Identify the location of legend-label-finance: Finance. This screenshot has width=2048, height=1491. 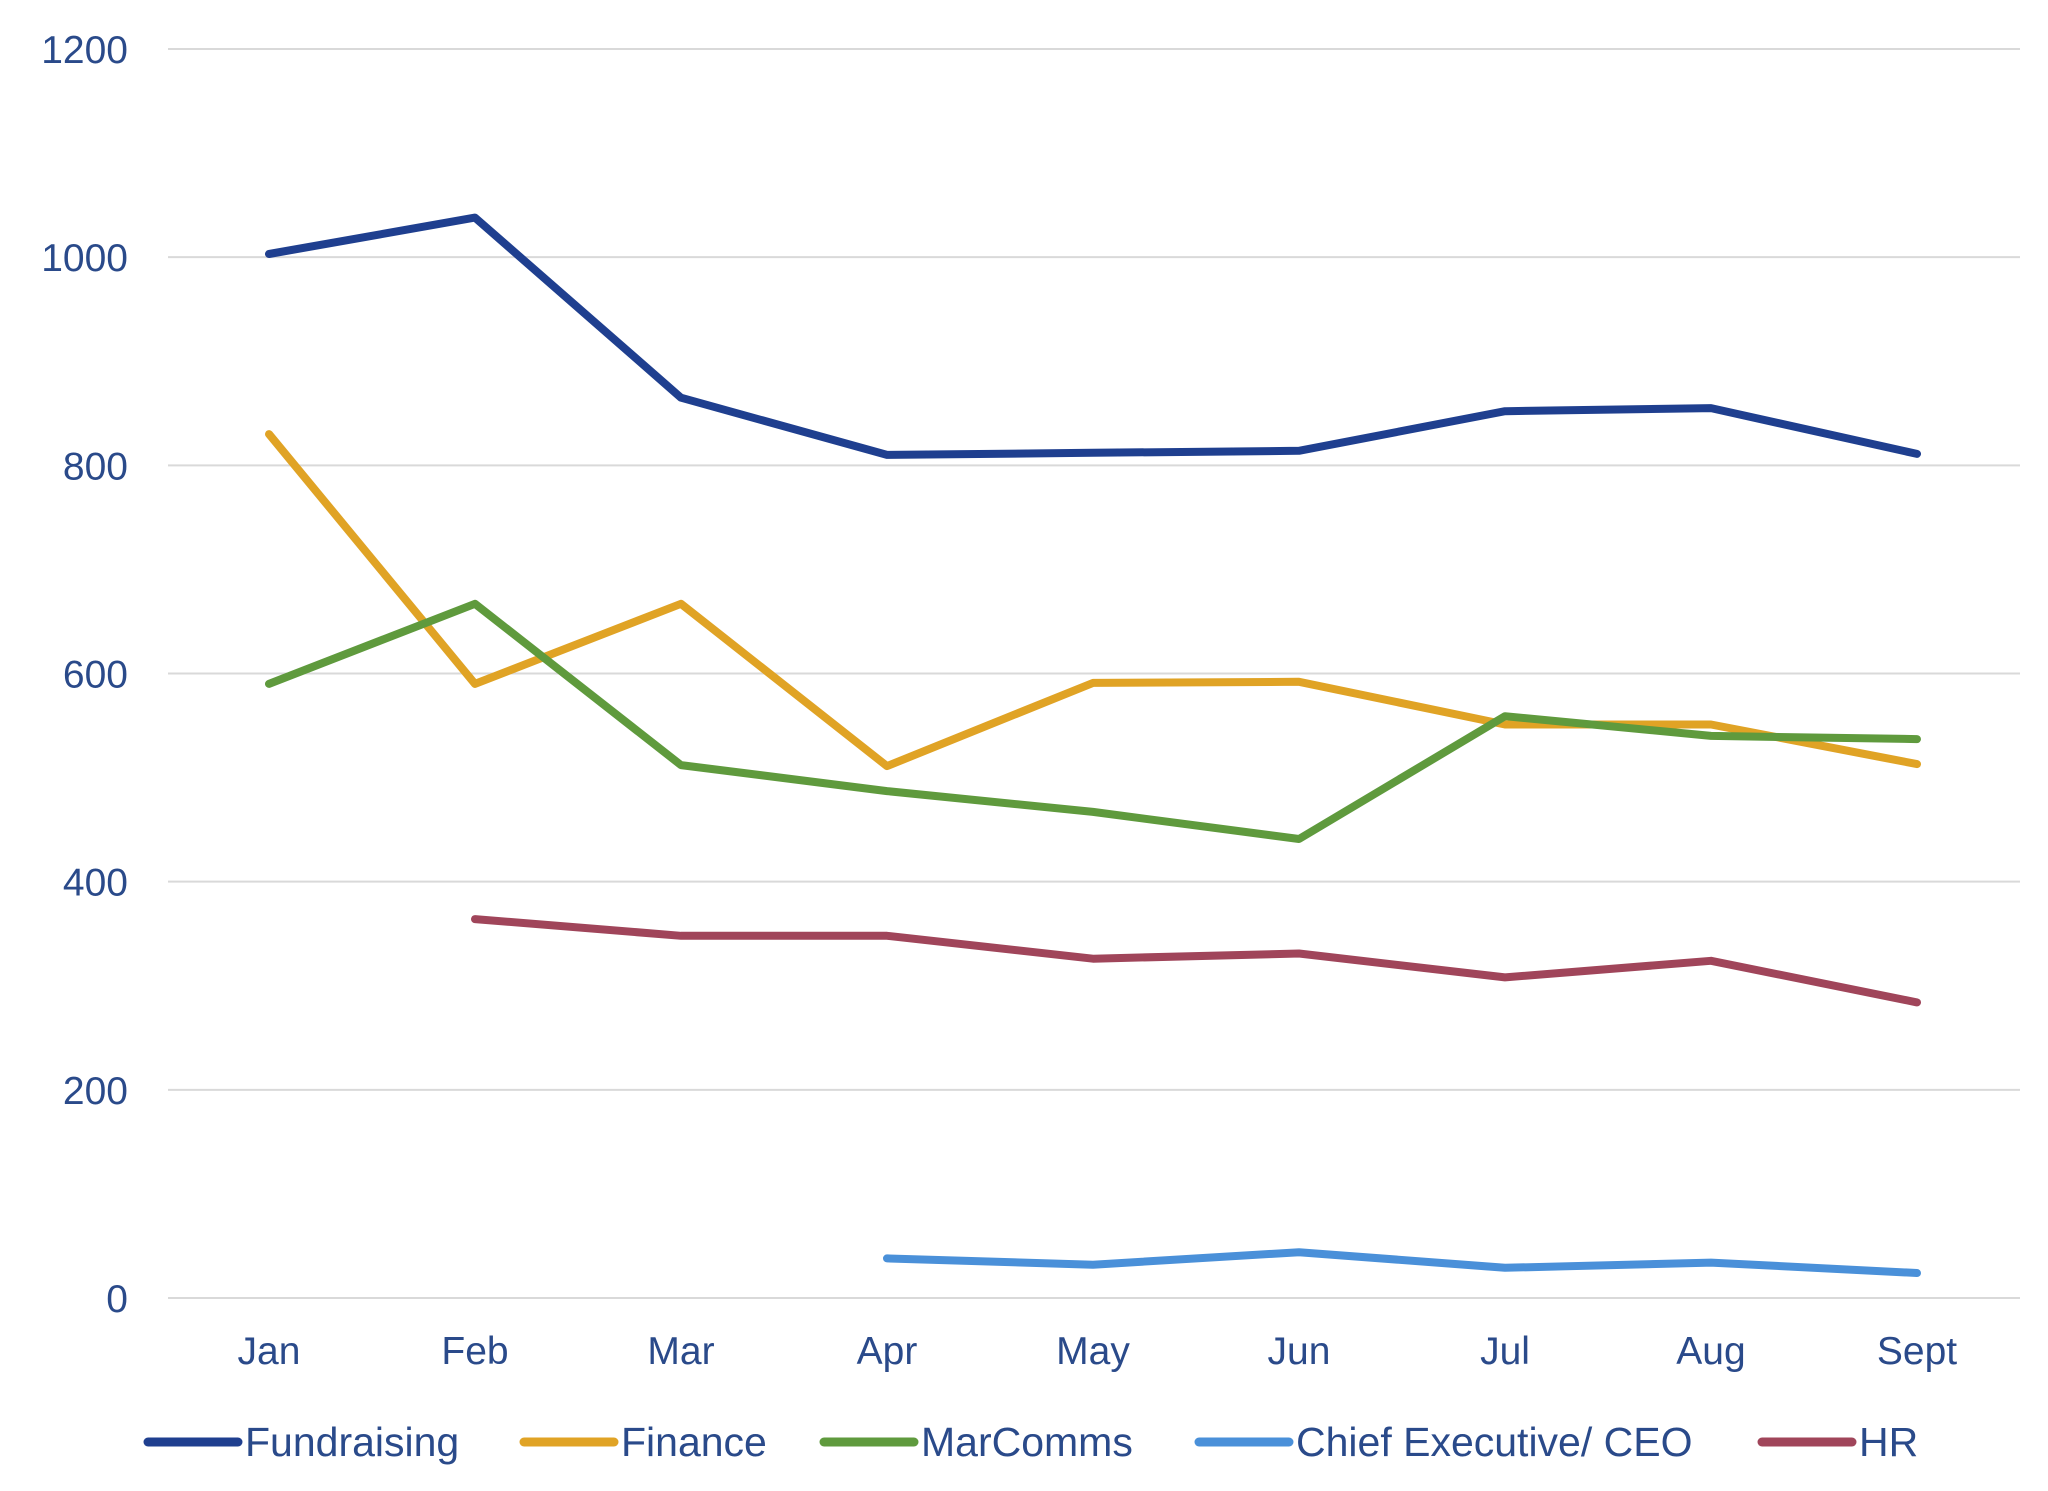
(694, 1442).